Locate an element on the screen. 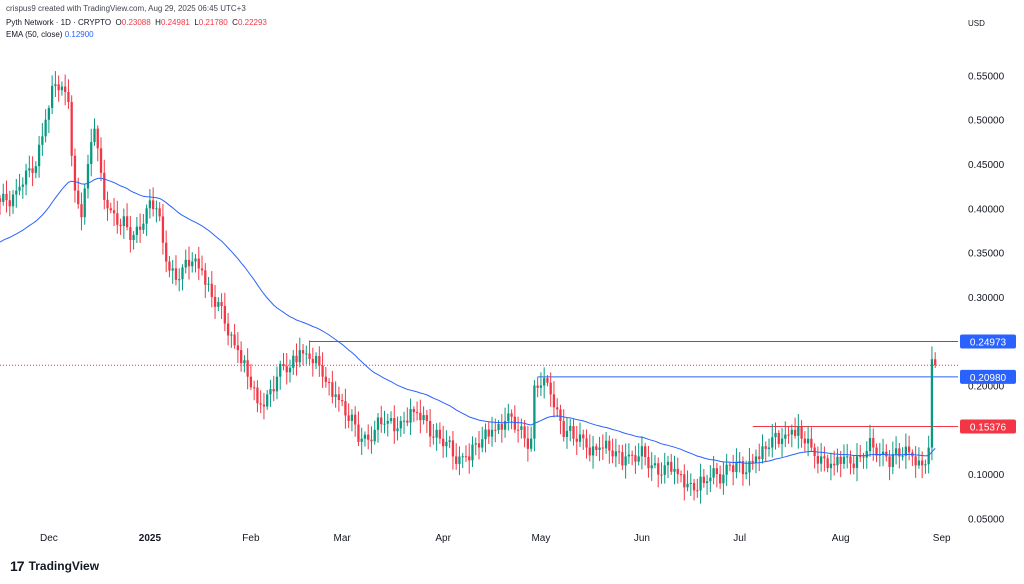 The image size is (1024, 584). tradingview-logo-icon: 17 is located at coordinates (17, 566).